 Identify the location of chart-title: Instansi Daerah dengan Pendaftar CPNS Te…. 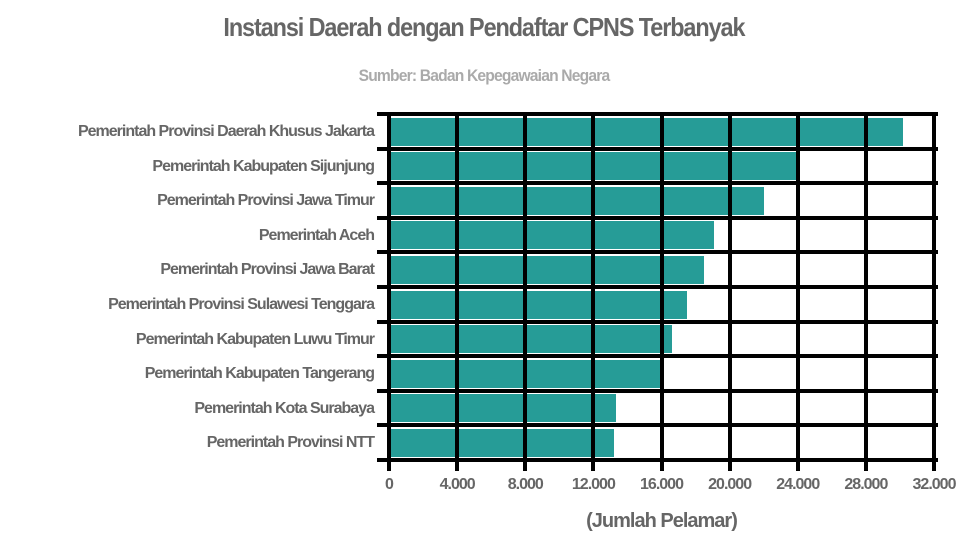
(484, 27).